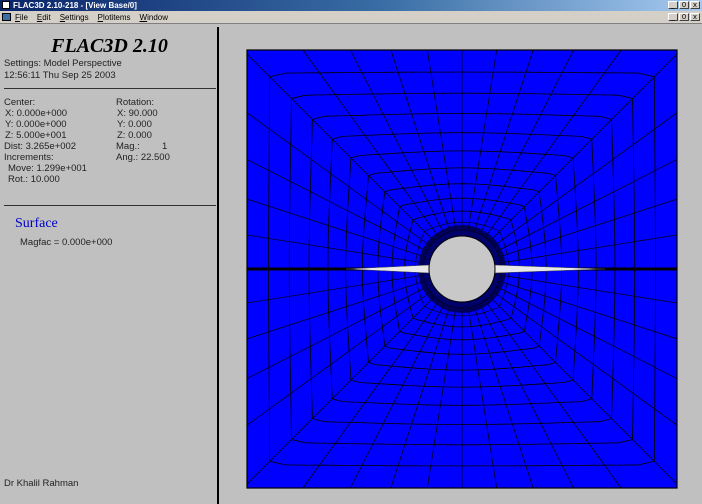 This screenshot has height=504, width=702. I want to click on author-text: Dr Khalil Rahman, so click(41, 483).